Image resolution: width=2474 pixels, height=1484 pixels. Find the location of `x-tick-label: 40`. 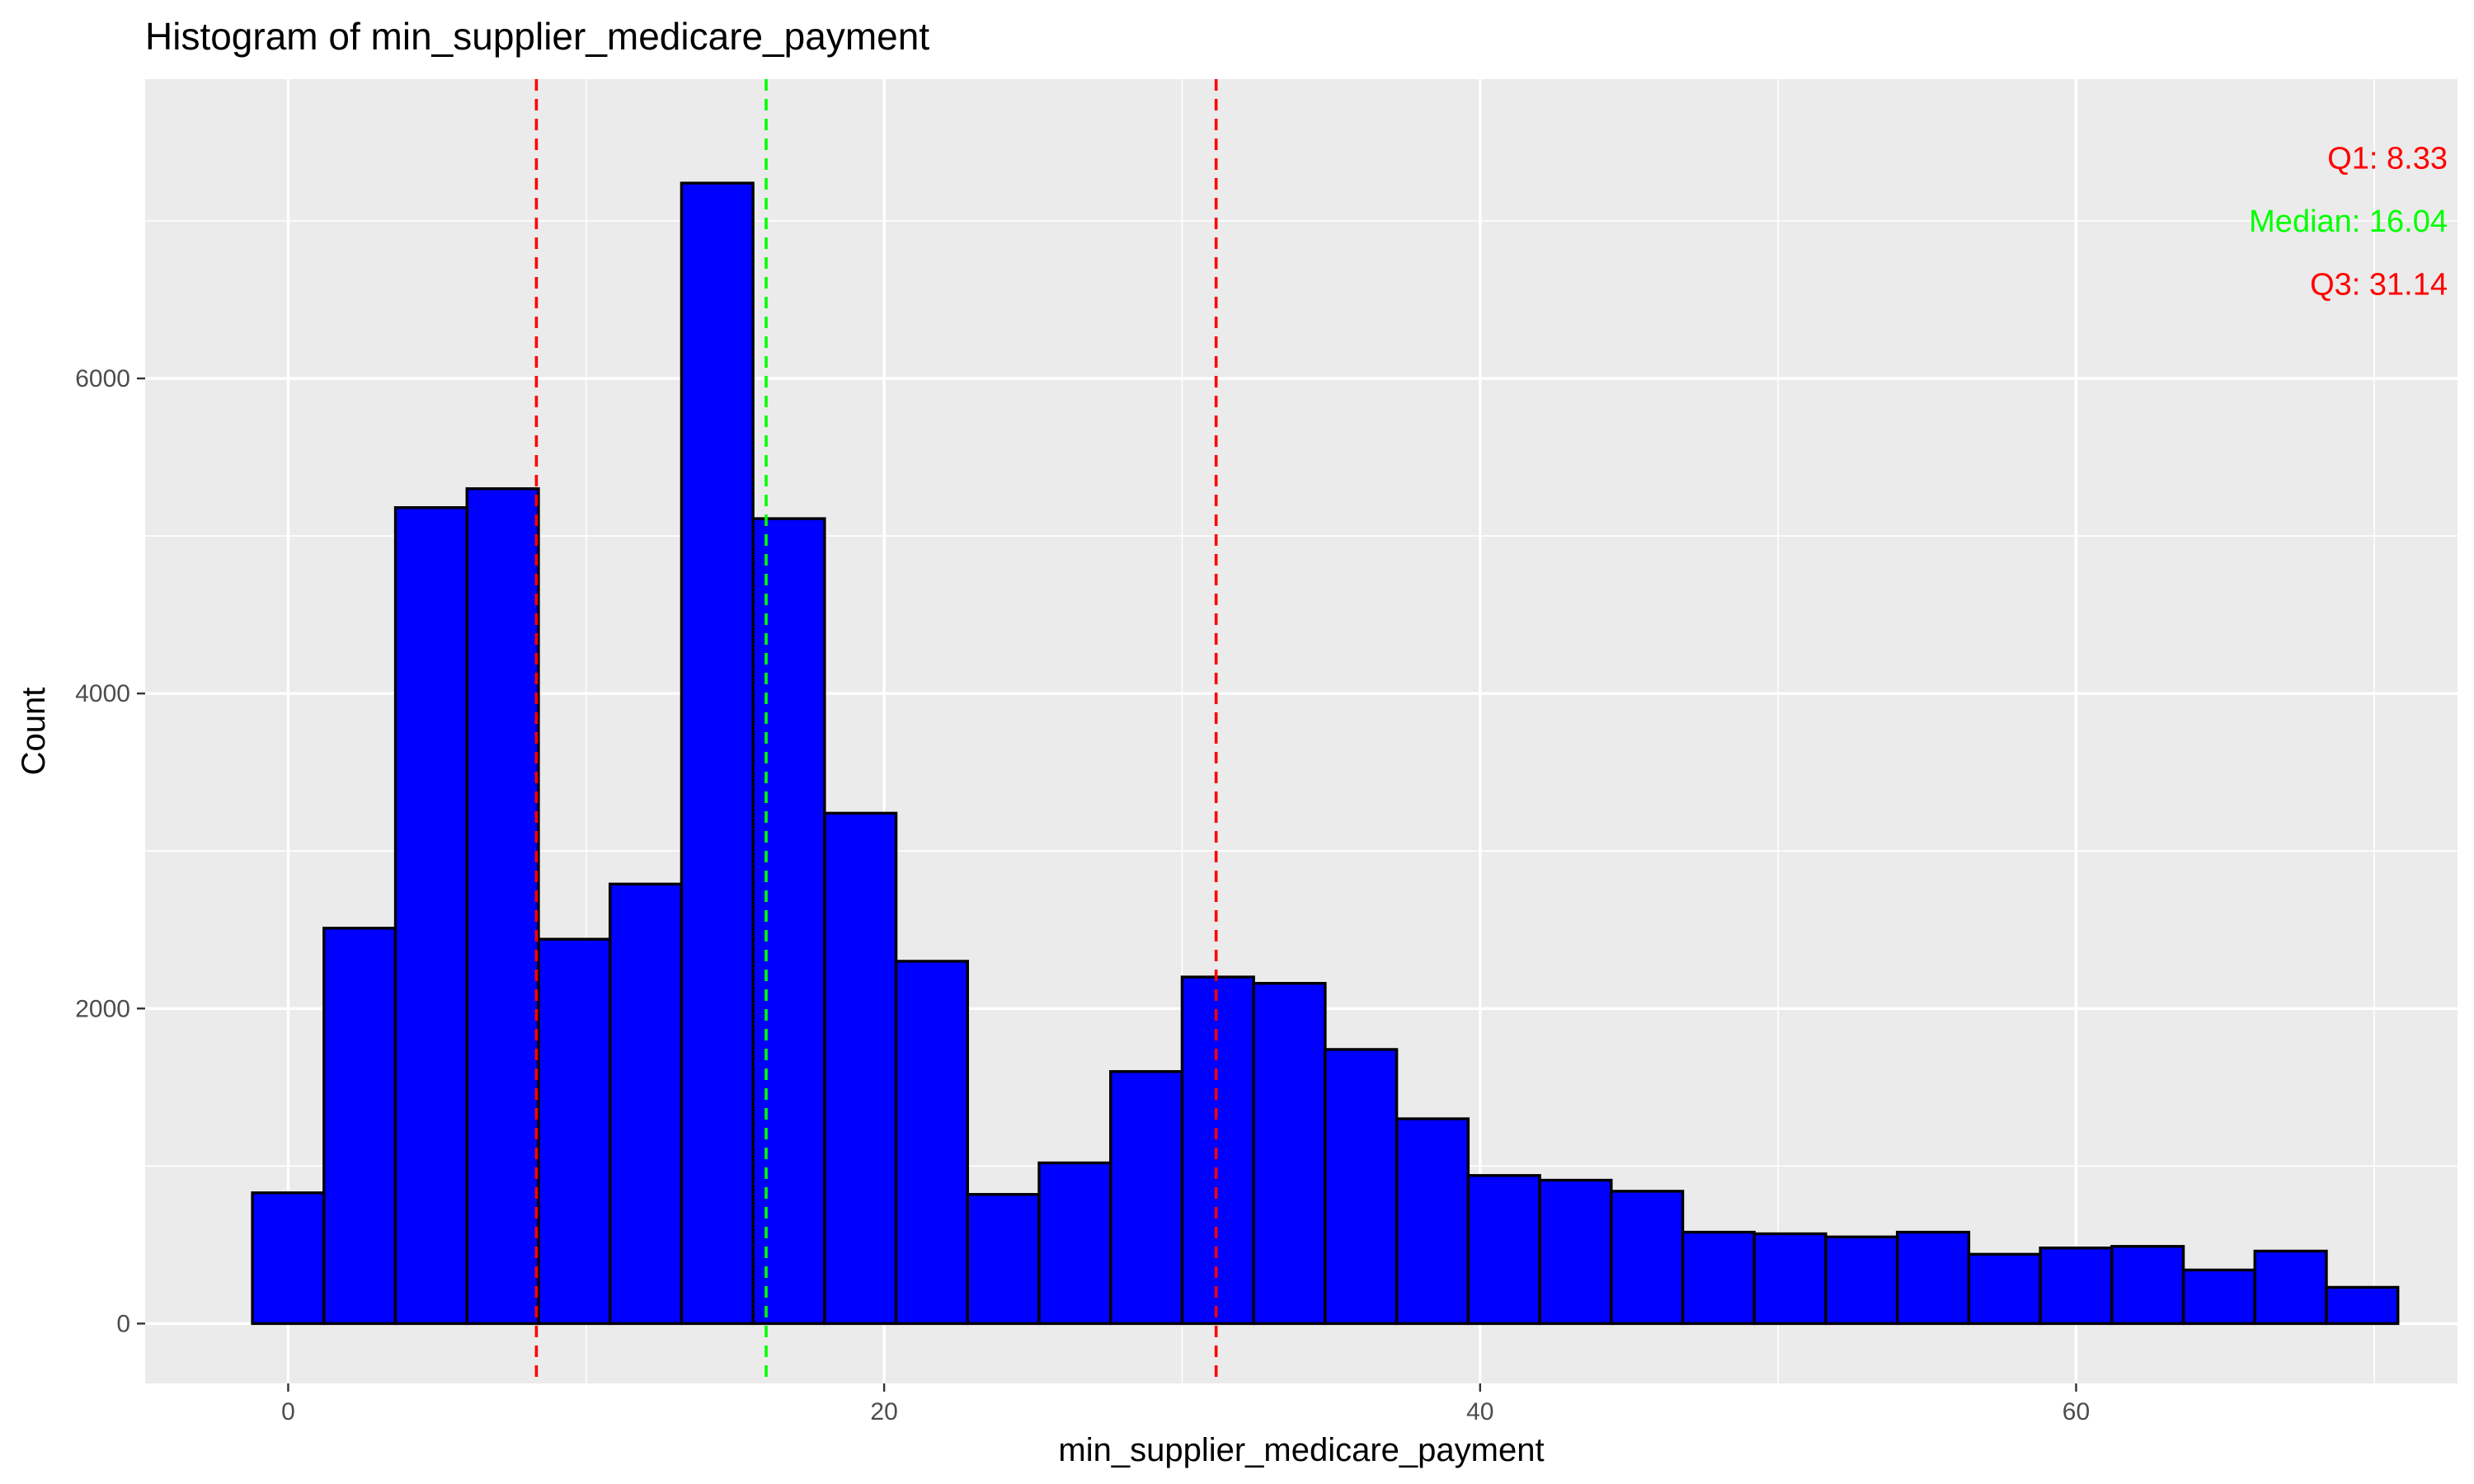

x-tick-label: 40 is located at coordinates (1479, 1411).